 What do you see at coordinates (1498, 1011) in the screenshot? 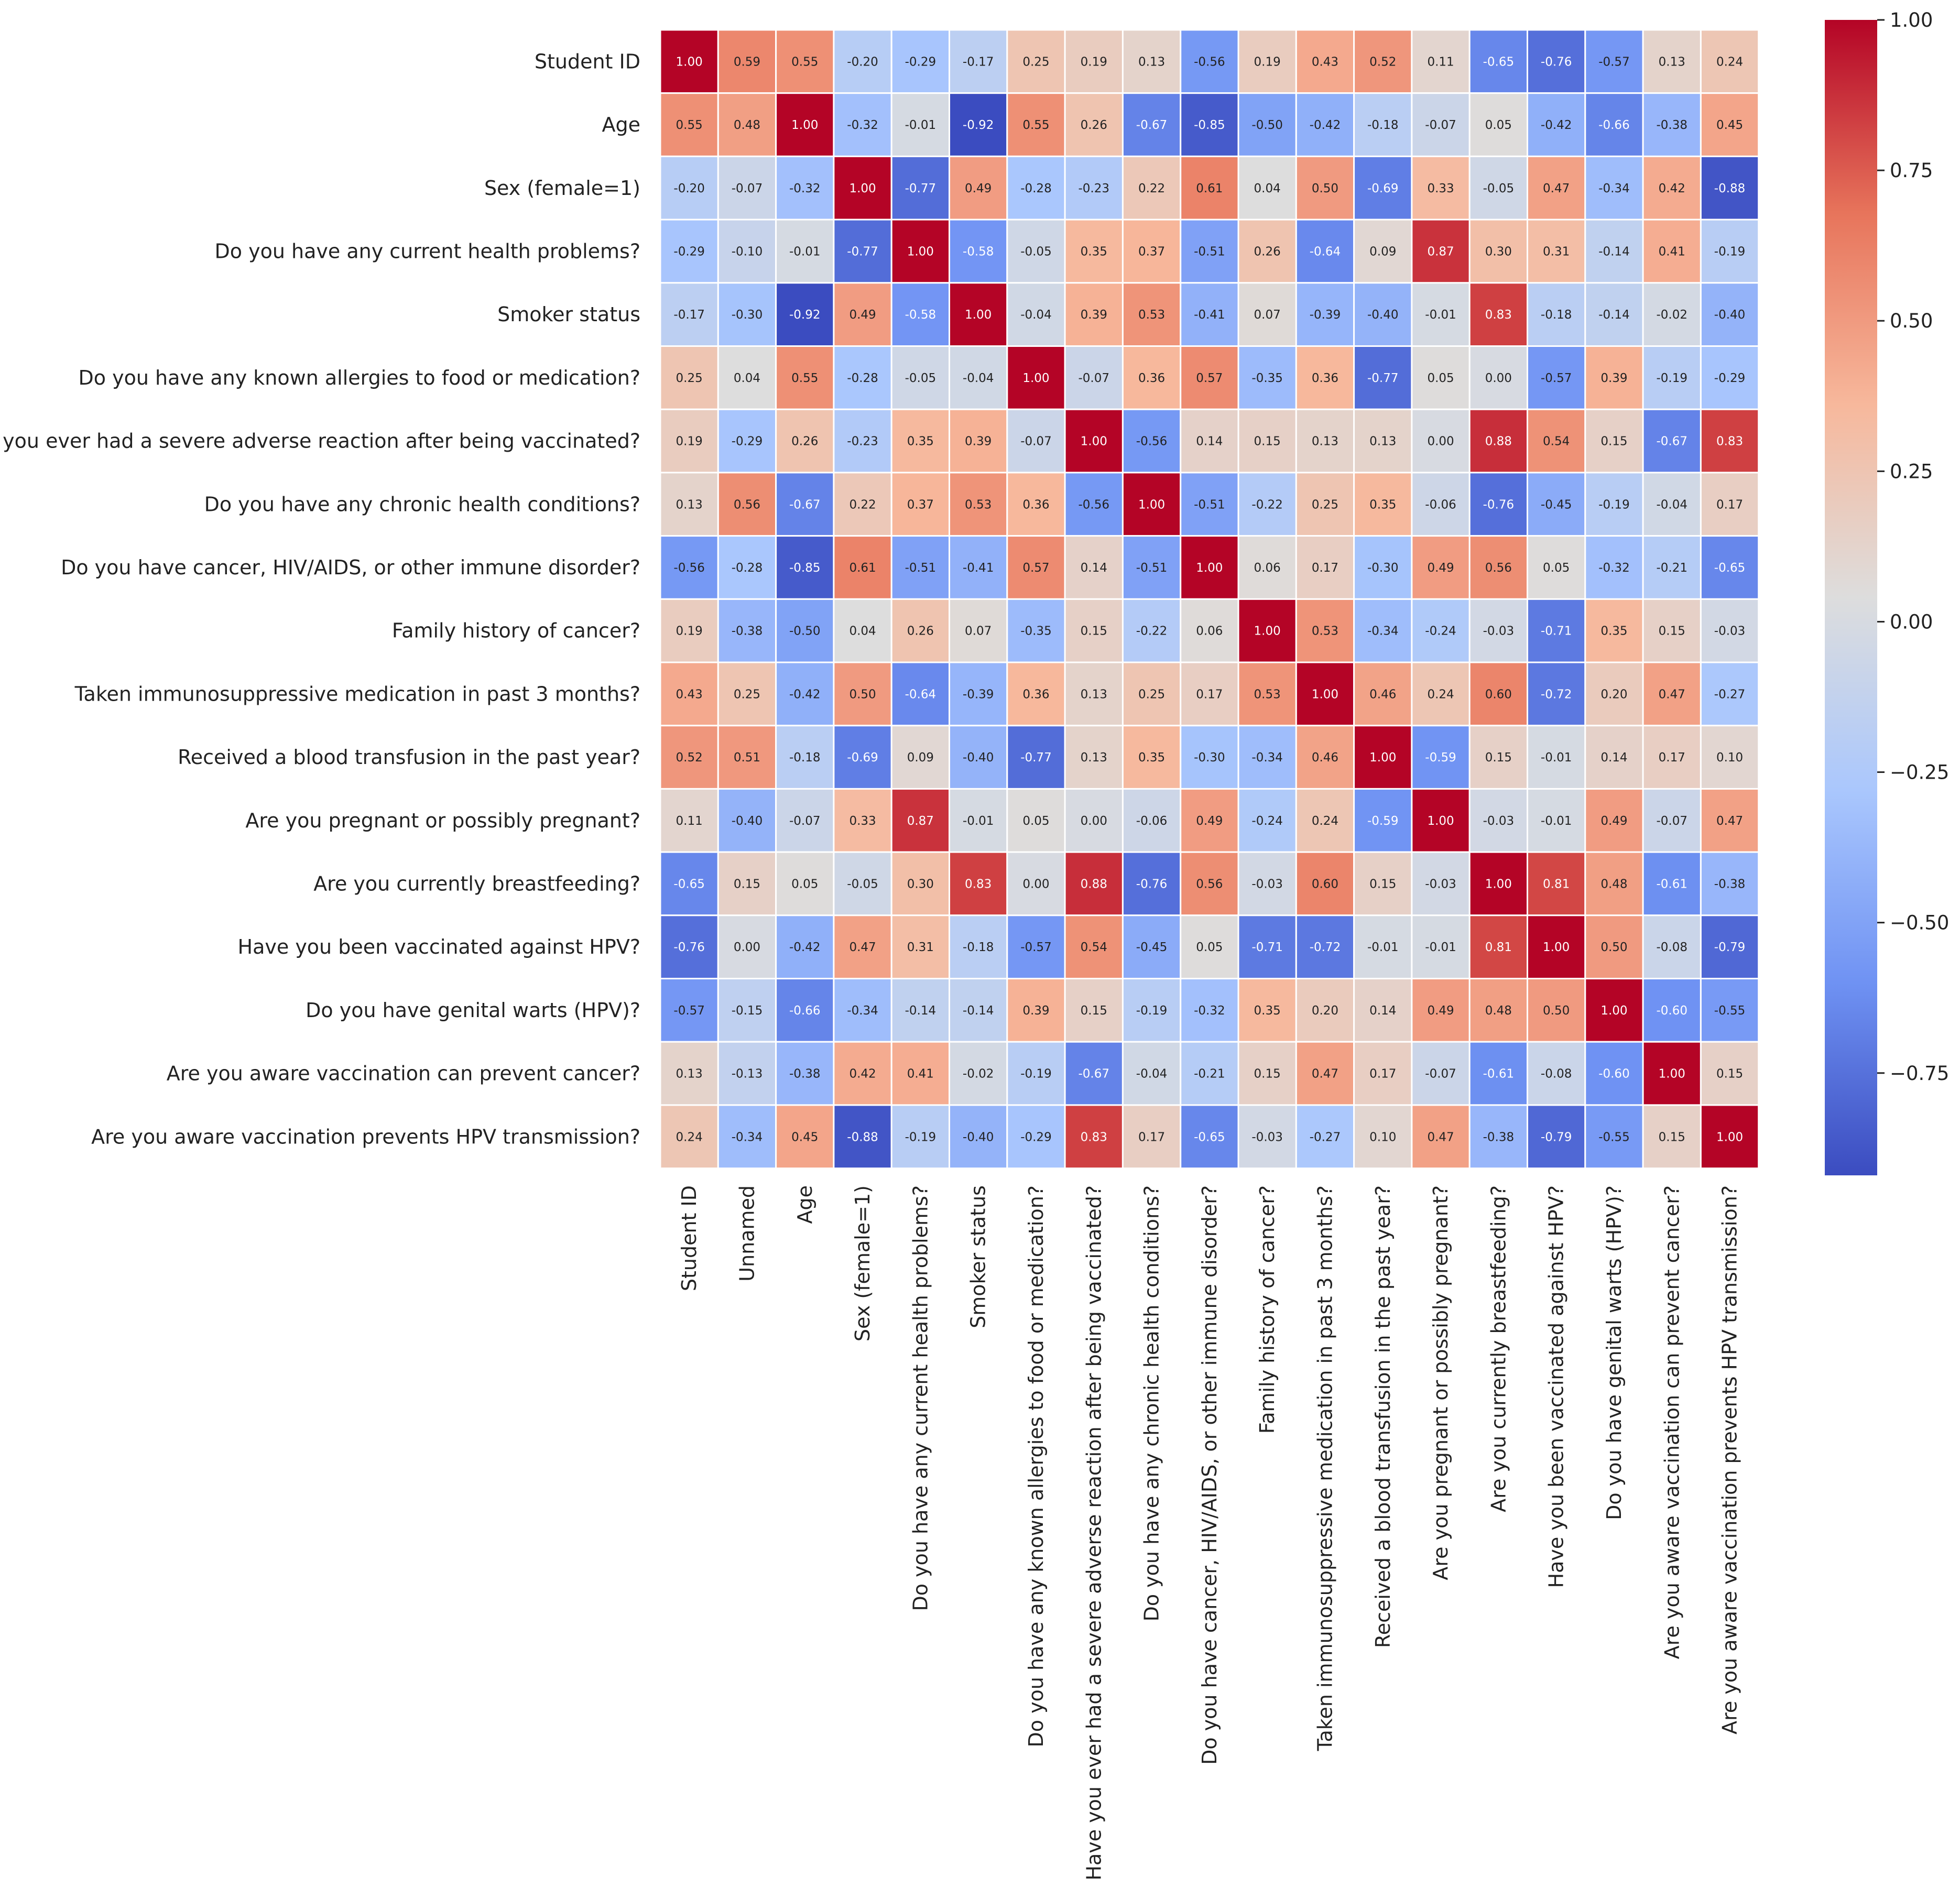
I see `cell-value-label: 0.48` at bounding box center [1498, 1011].